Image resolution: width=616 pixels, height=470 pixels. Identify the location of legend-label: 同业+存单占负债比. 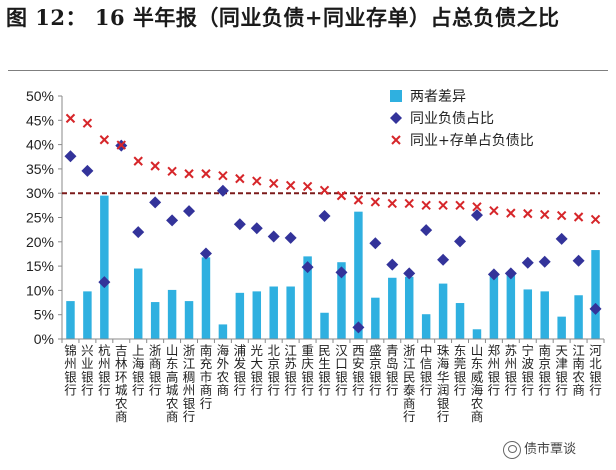
(472, 141).